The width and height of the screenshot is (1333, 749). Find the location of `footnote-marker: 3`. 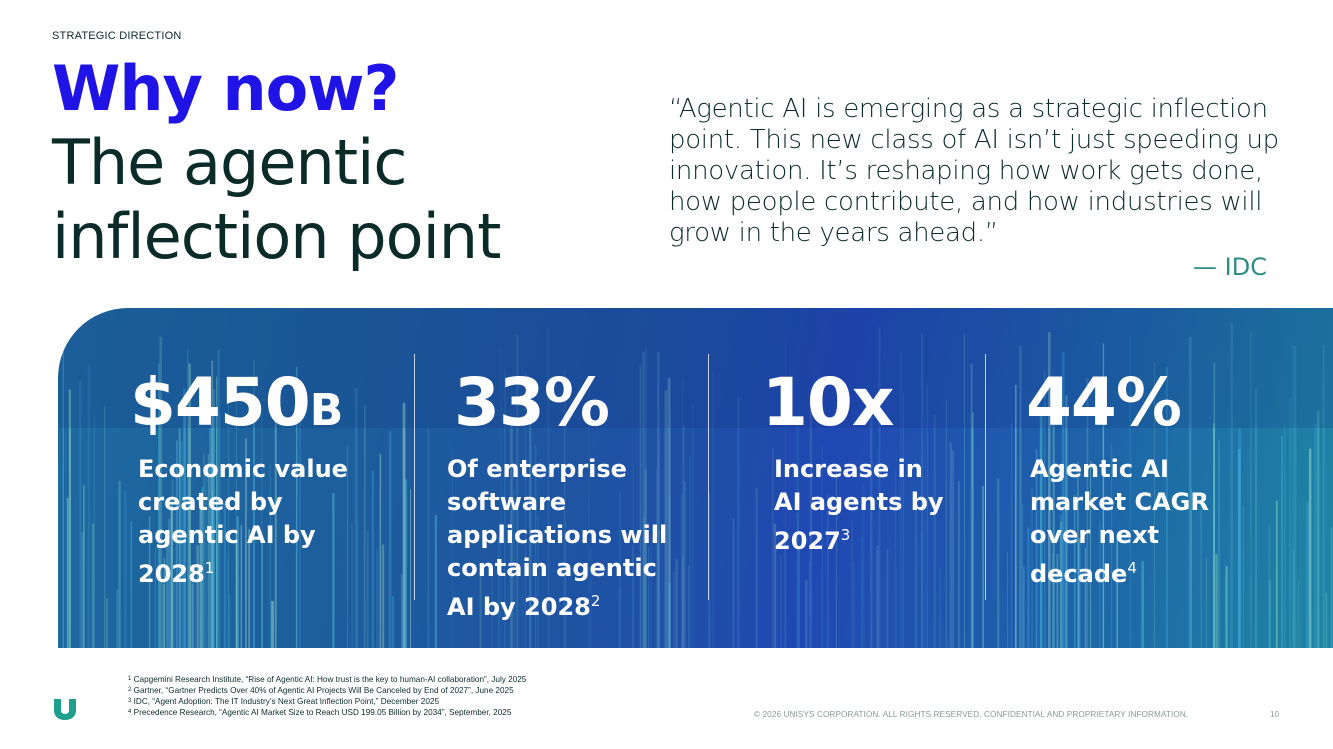

footnote-marker: 3 is located at coordinates (845, 535).